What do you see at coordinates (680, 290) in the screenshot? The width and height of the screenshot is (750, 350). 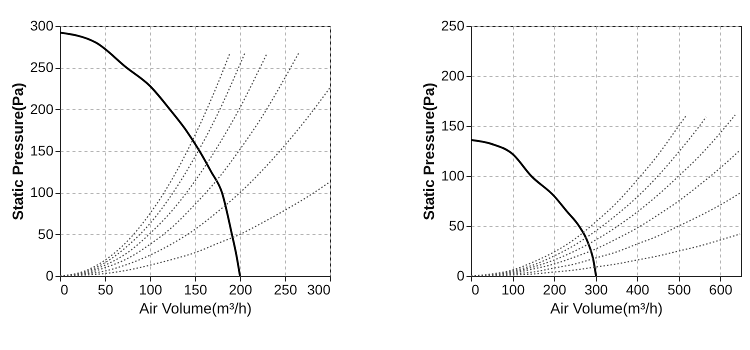 I see `x-tick-label: 500` at bounding box center [680, 290].